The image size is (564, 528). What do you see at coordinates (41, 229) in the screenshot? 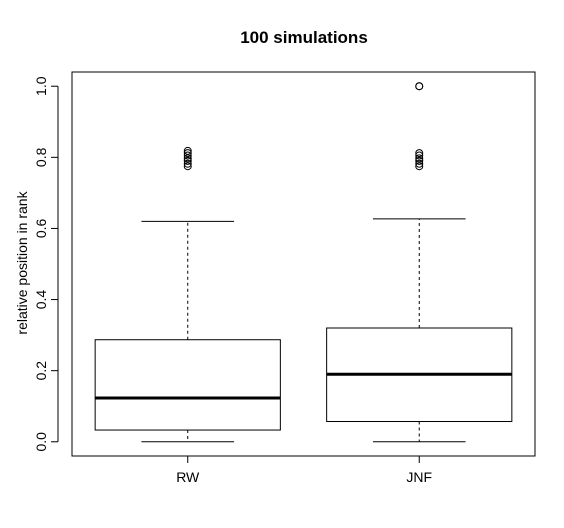
I see `y-tick-label: 0.6` at bounding box center [41, 229].